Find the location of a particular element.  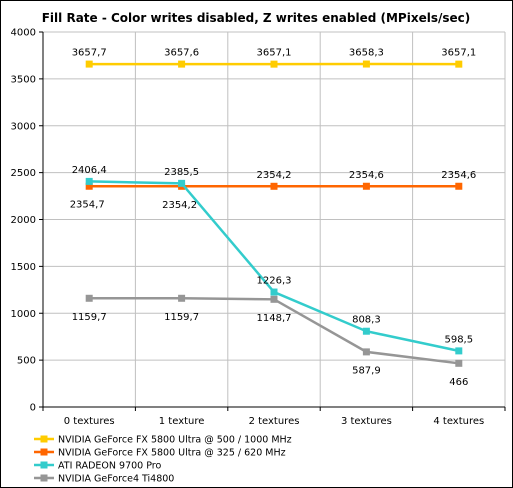

y-axis-ticks: 0 500 1000 1500 2000 2500 3000 3500 4000 is located at coordinates (27, 221).